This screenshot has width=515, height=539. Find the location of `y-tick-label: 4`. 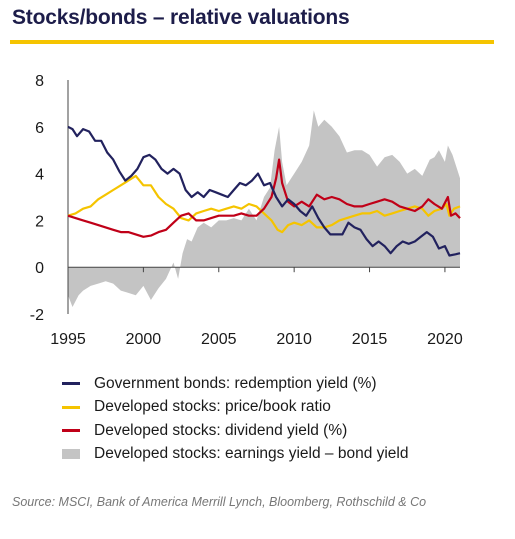

y-tick-label: 4 is located at coordinates (39, 175).